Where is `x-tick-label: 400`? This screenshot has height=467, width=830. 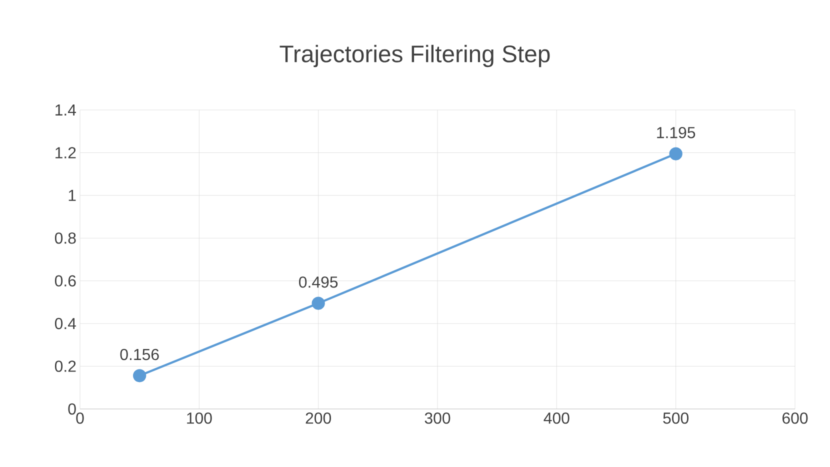 x-tick-label: 400 is located at coordinates (557, 418).